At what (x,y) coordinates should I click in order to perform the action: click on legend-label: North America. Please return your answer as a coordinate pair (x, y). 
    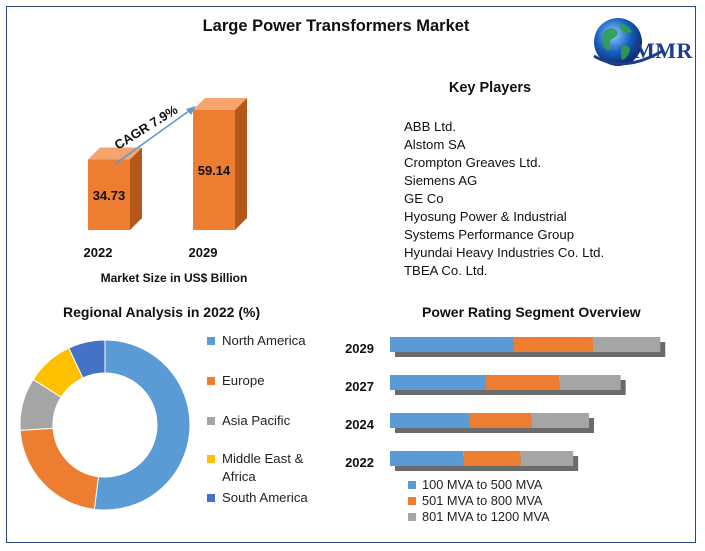
    Looking at the image, I should click on (264, 340).